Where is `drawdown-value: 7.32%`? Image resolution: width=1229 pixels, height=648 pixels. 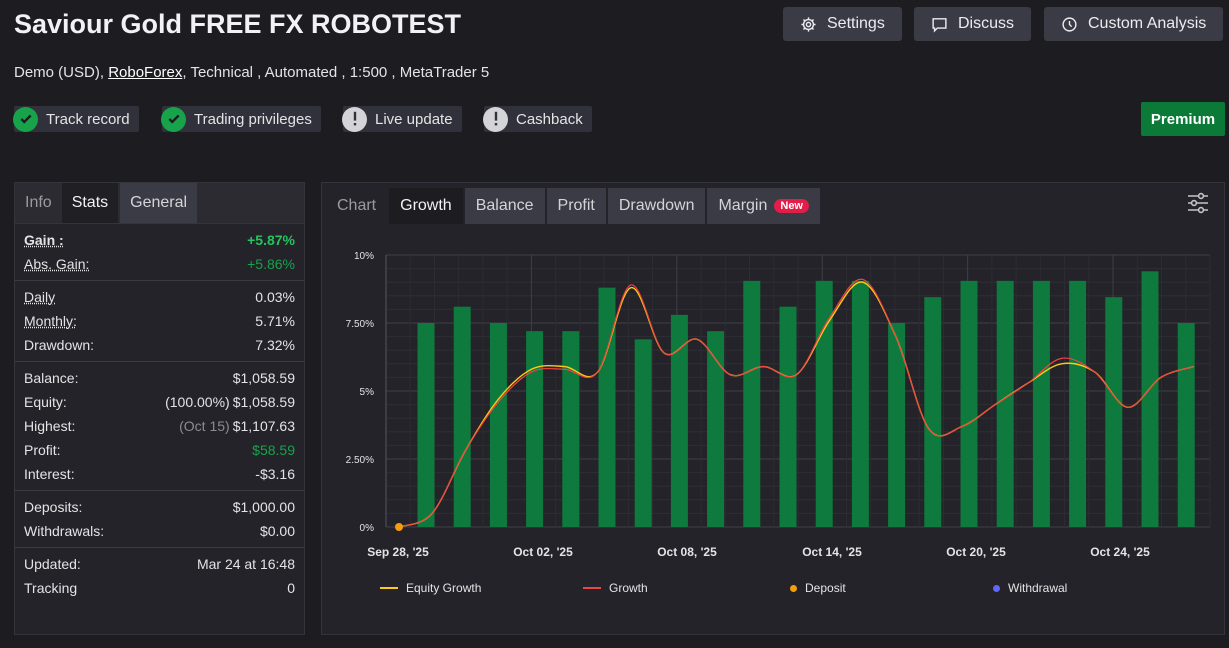 drawdown-value: 7.32% is located at coordinates (275, 345).